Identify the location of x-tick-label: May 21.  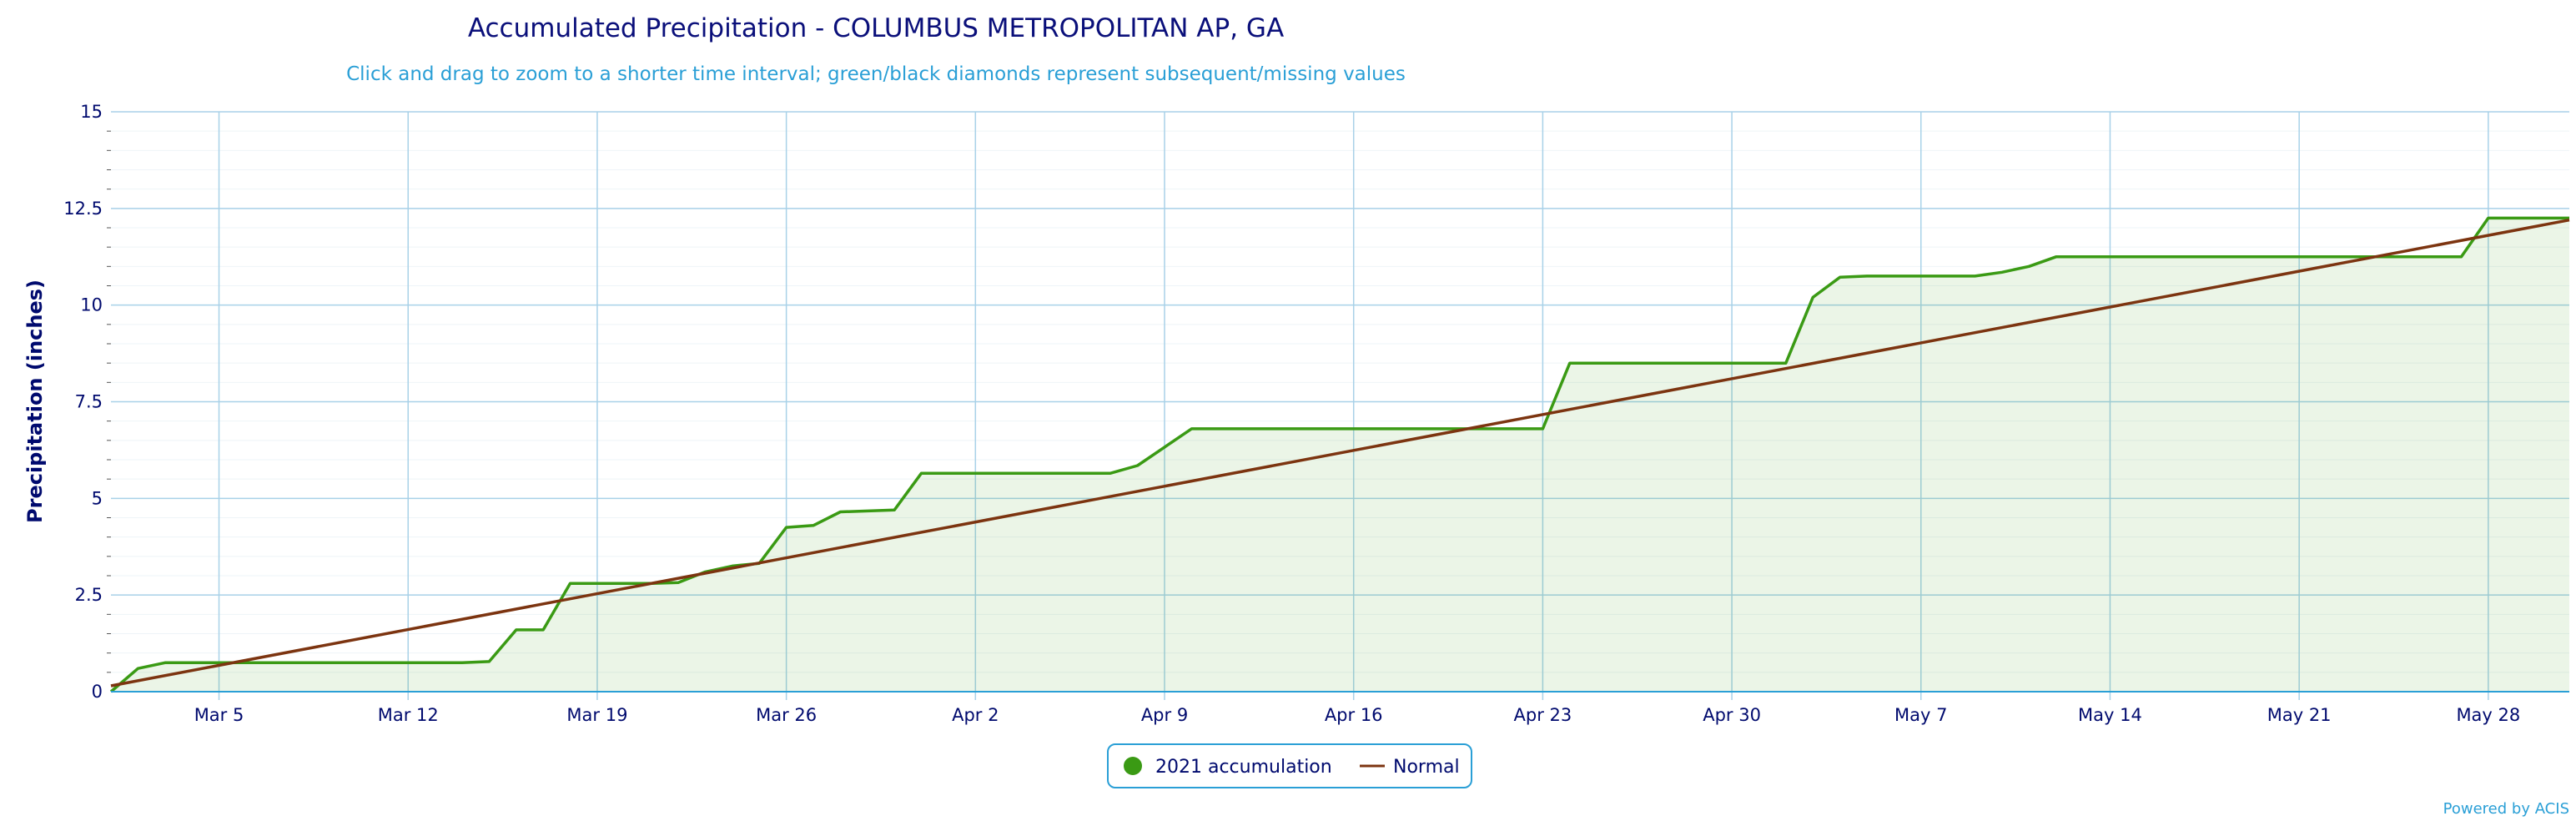
(2299, 715).